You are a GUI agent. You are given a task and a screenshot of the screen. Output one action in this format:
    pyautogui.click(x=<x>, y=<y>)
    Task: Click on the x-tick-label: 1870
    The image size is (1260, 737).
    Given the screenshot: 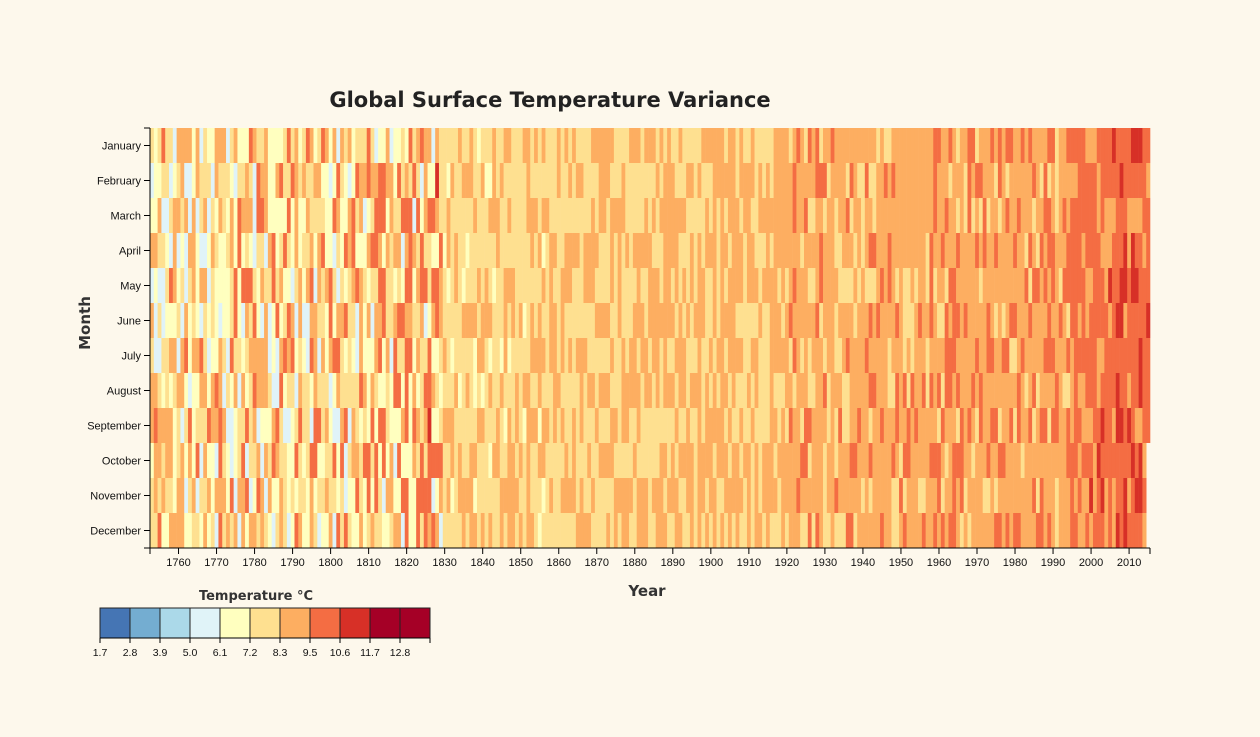 What is the action you would take?
    pyautogui.click(x=597, y=563)
    